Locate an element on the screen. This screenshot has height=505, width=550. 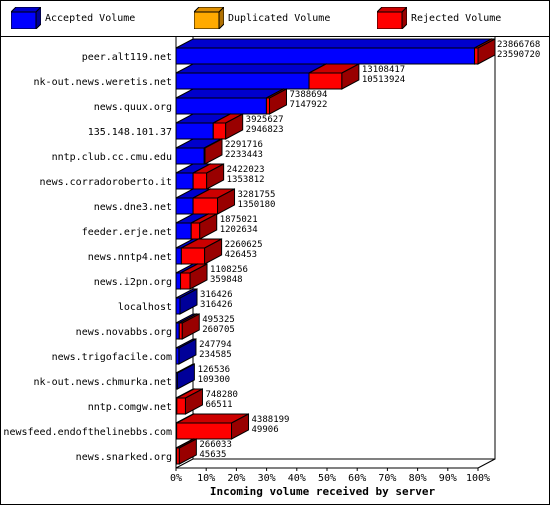
accepted-value-label: 66511 is located at coordinates (218, 405).